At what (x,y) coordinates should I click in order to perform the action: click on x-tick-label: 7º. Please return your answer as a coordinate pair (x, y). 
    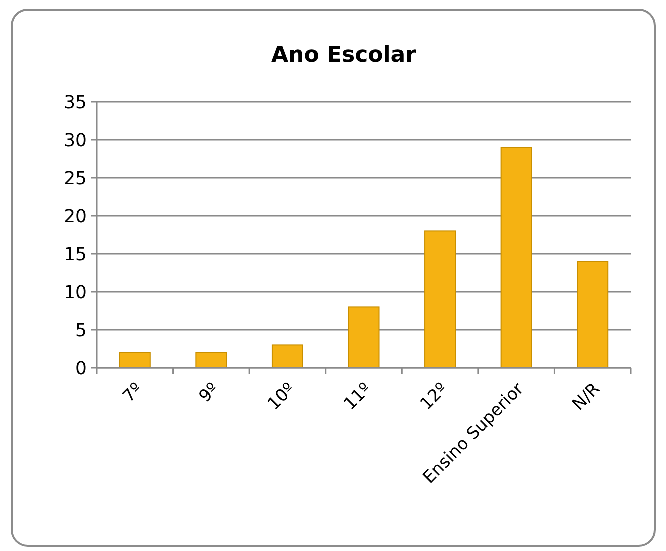
    Looking at the image, I should click on (133, 393).